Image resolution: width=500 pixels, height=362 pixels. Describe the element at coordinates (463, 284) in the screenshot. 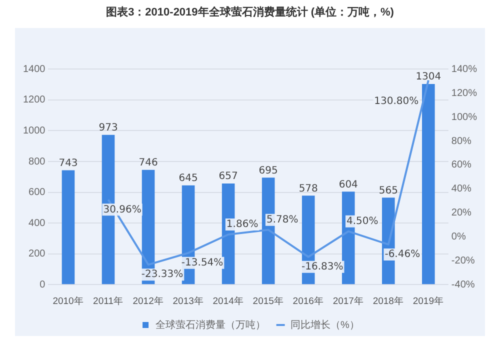

I see `y2-tick-label: -40%` at that location.